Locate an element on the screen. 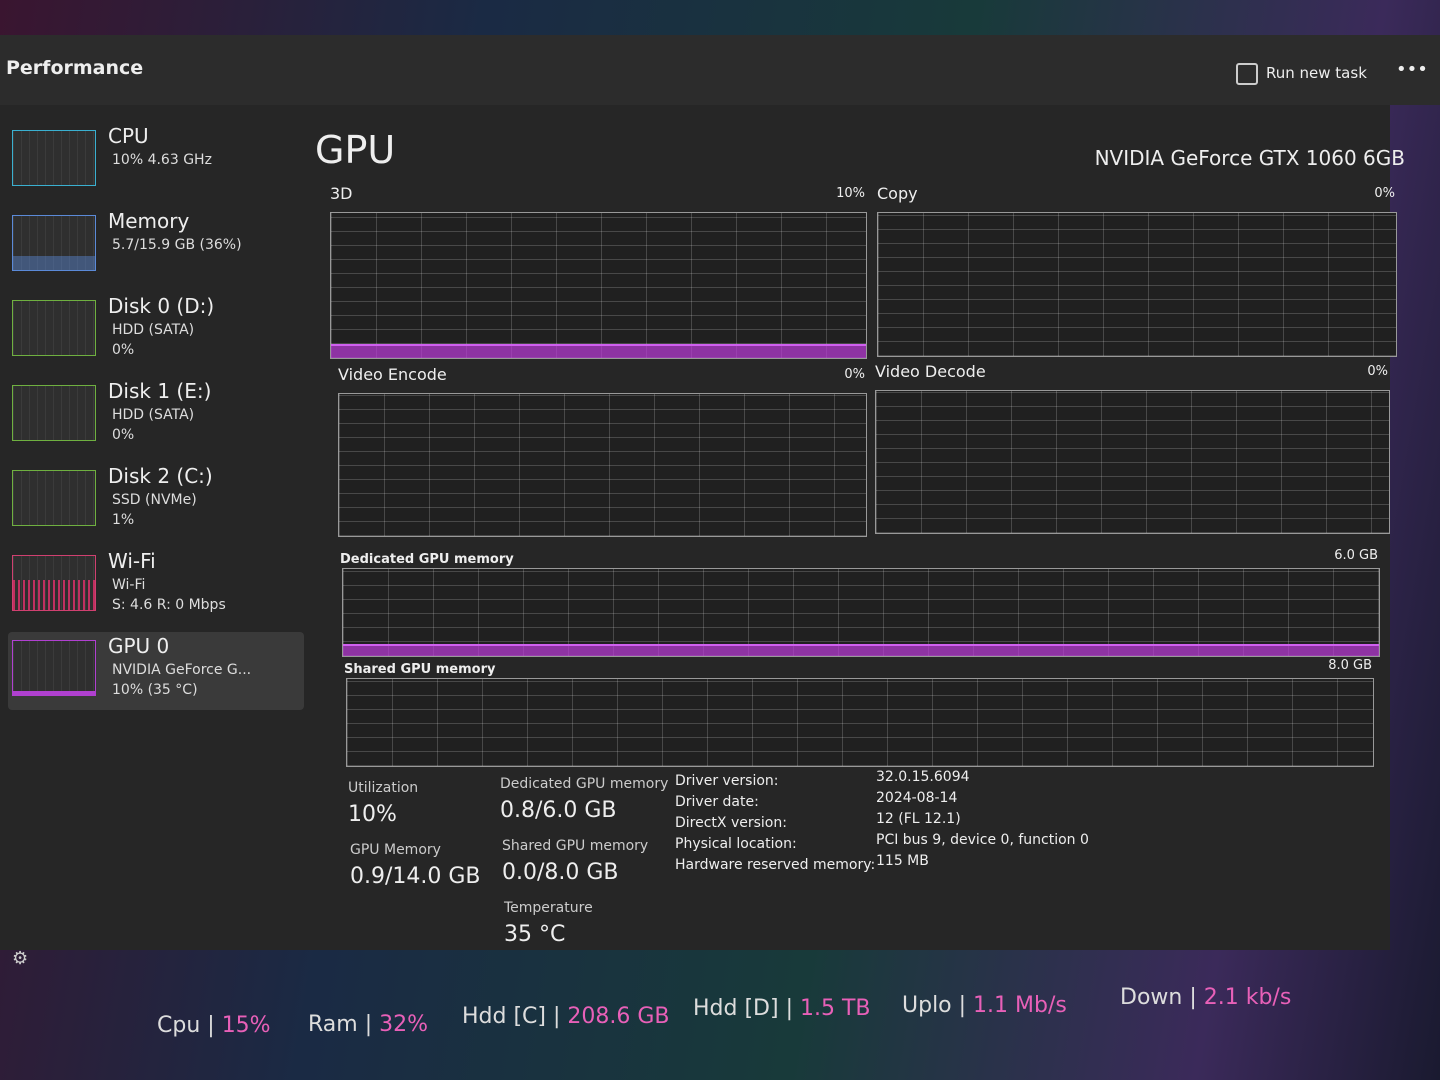 The width and height of the screenshot is (1440, 1080). status-value: 208.6 GB is located at coordinates (618, 1016).